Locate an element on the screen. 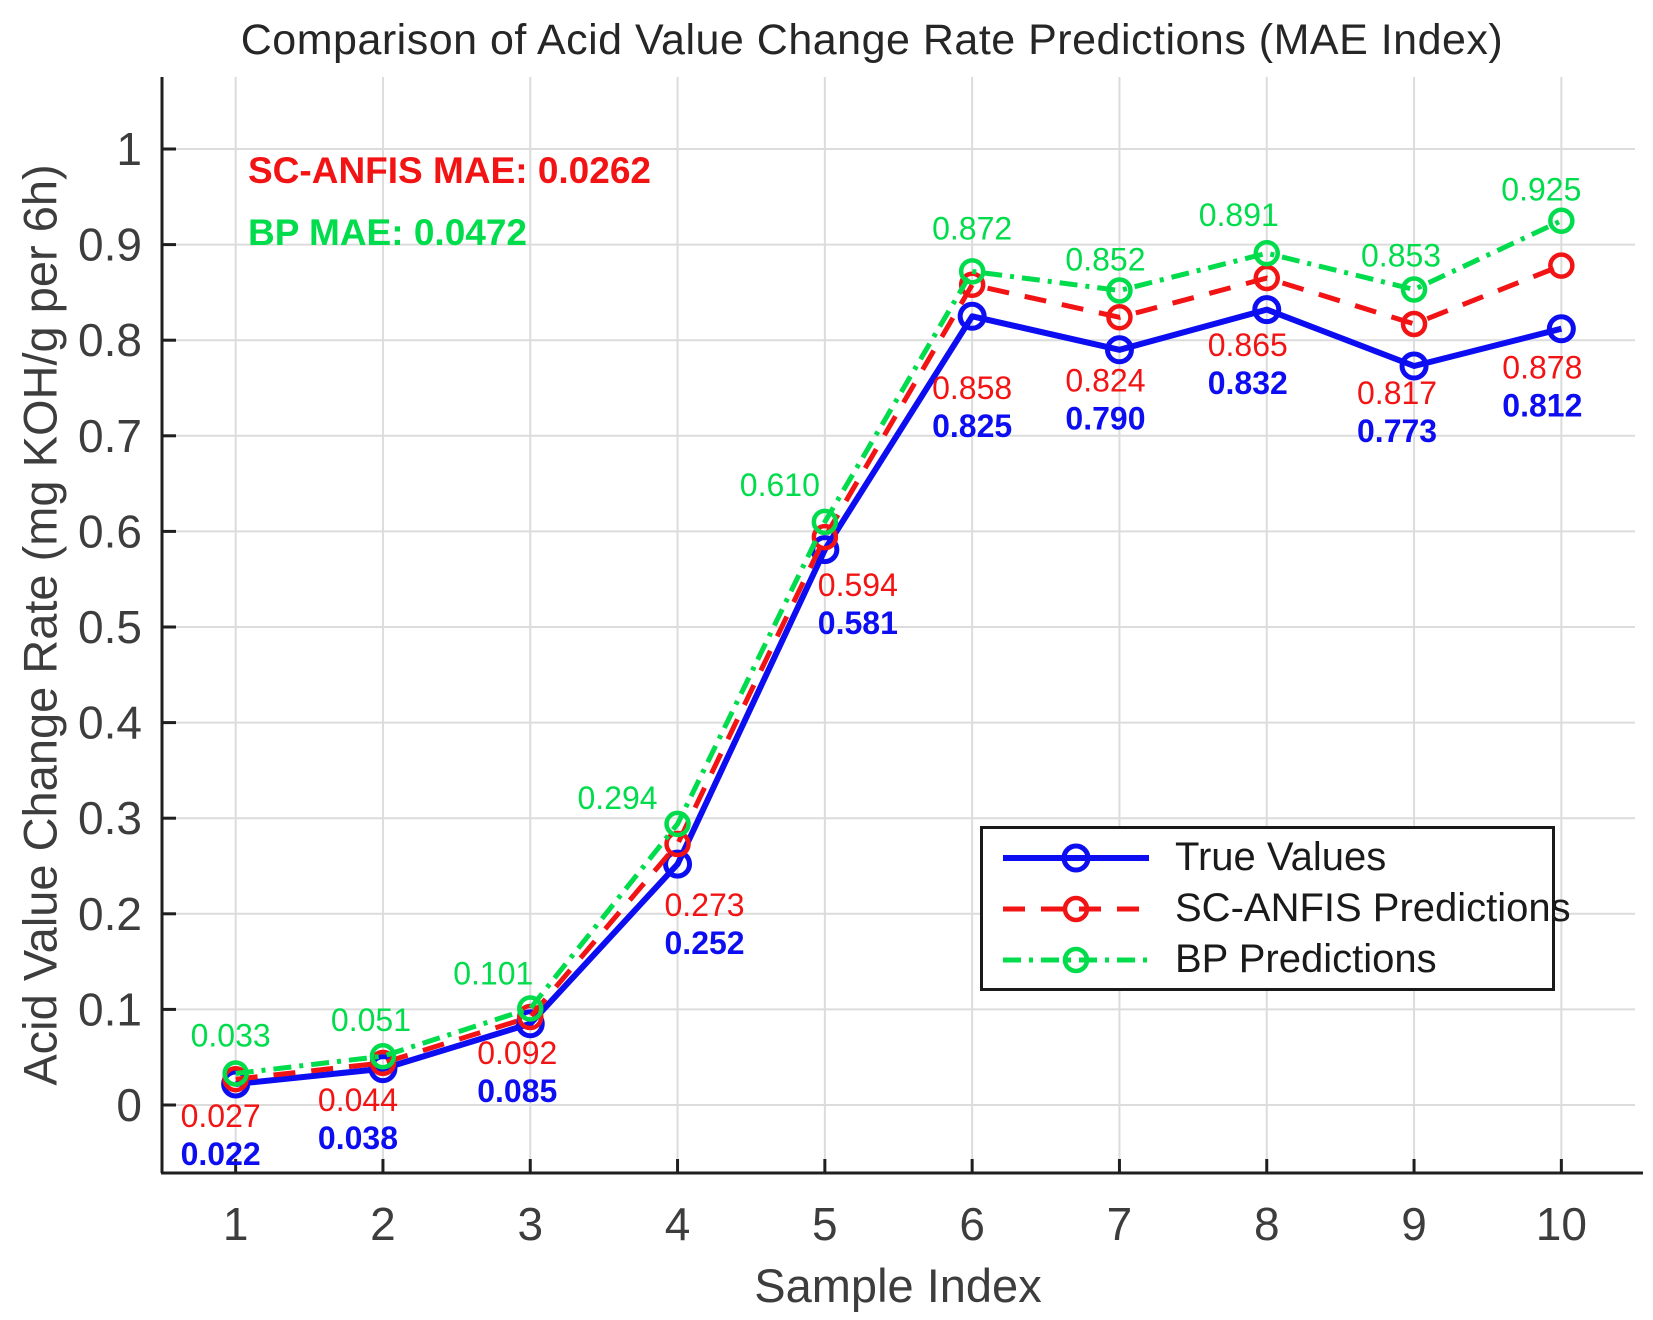 The image size is (1653, 1320). x-tick-label-6: 6 is located at coordinates (972, 1224).